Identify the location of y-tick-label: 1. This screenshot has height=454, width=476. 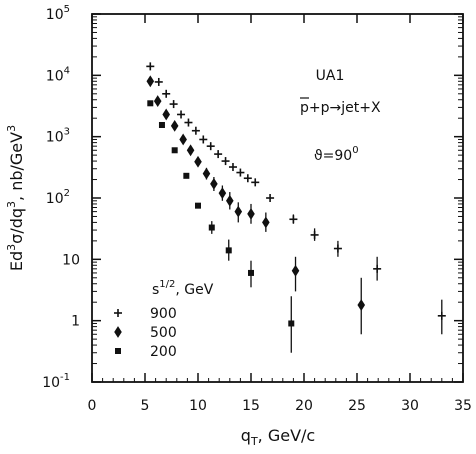
(75, 322).